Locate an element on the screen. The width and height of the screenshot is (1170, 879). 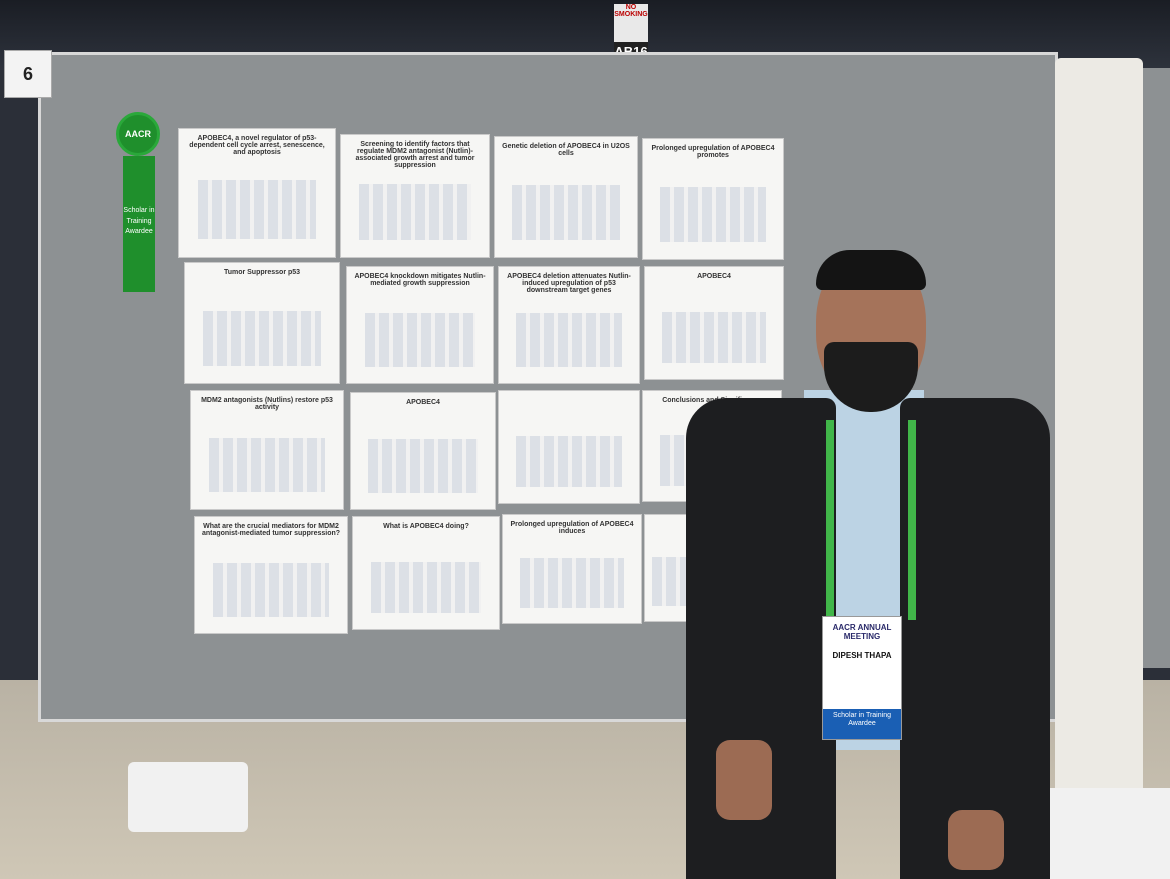
board-pole is located at coordinates (1099, 428).